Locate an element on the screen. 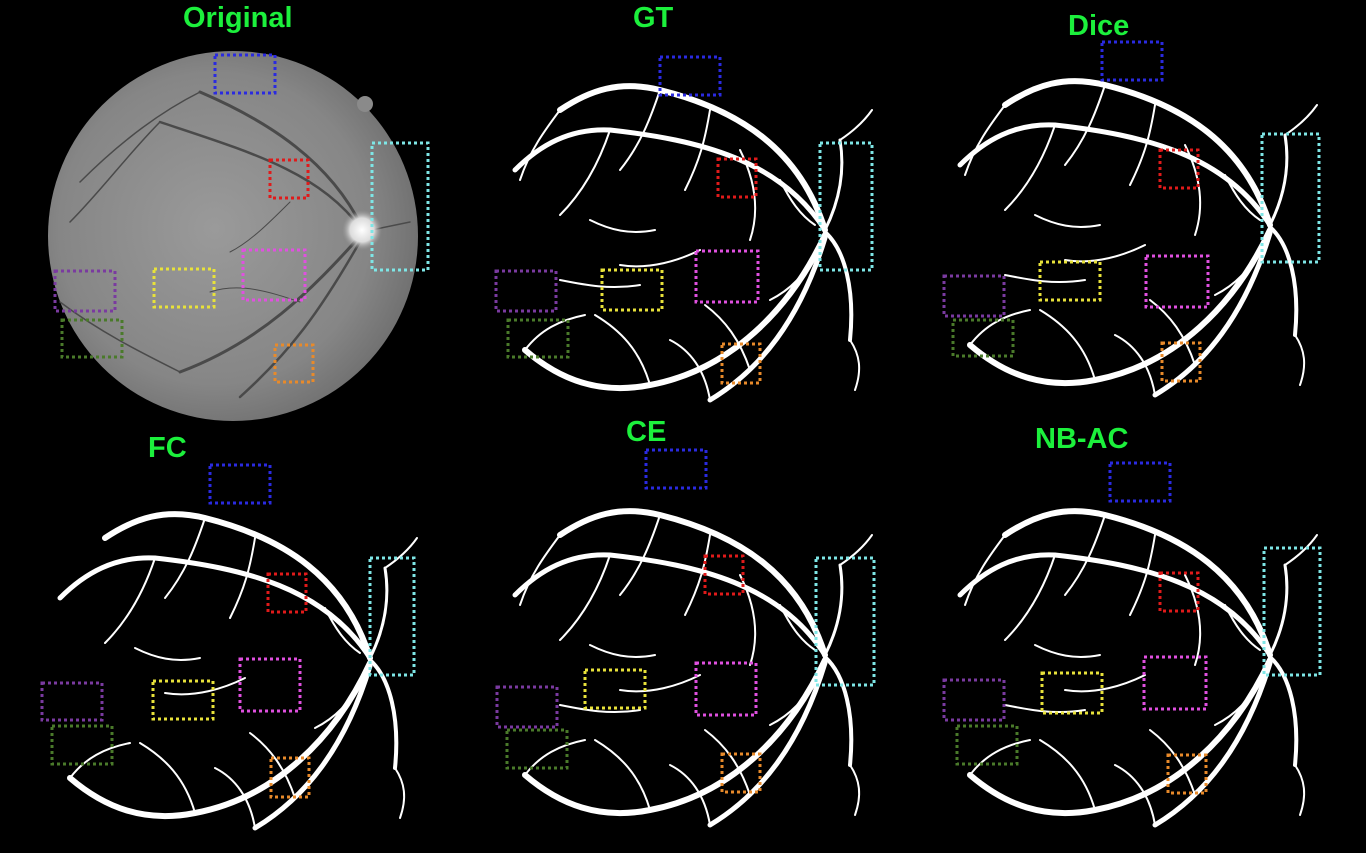 This screenshot has width=1366, height=853. highlight-box-nbac-red is located at coordinates (1179, 592).